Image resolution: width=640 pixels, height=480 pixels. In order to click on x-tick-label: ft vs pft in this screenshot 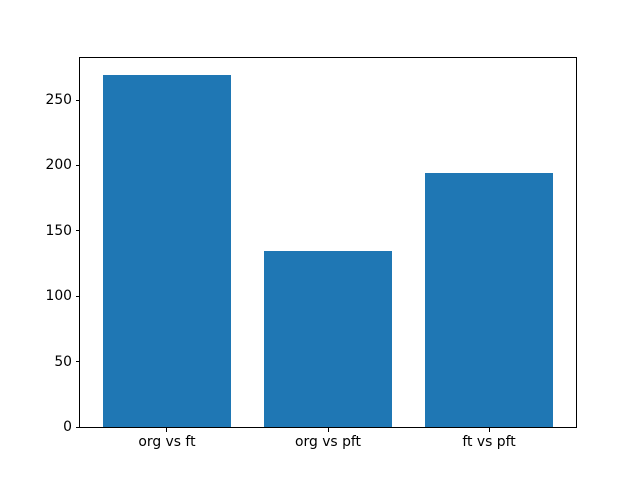, I will do `click(489, 442)`.